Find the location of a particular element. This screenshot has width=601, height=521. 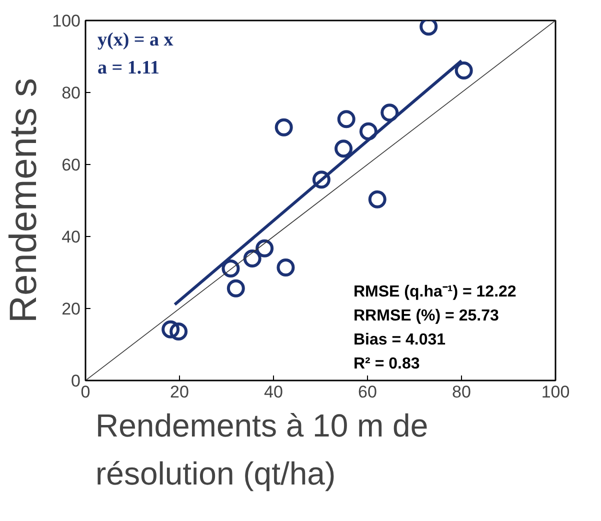

y-tick-label: 80 is located at coordinates (71, 93).